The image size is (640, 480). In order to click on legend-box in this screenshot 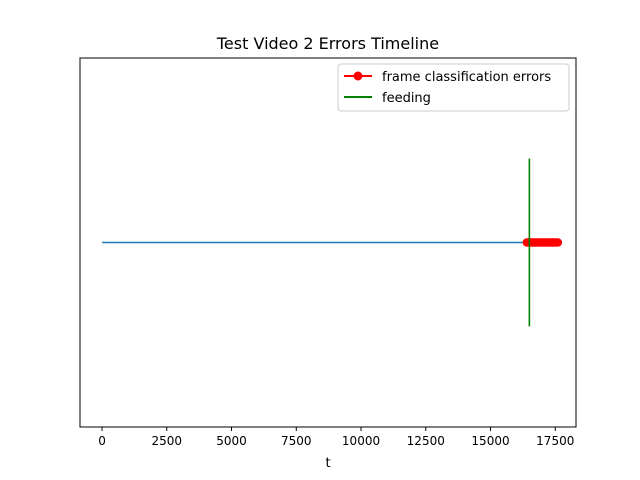, I will do `click(453, 87)`.